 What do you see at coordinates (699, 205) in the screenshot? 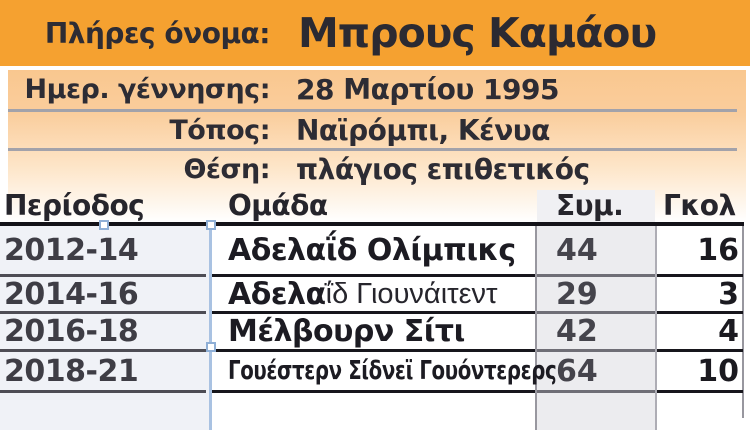
I see `column-header-goals: Γκολ` at bounding box center [699, 205].